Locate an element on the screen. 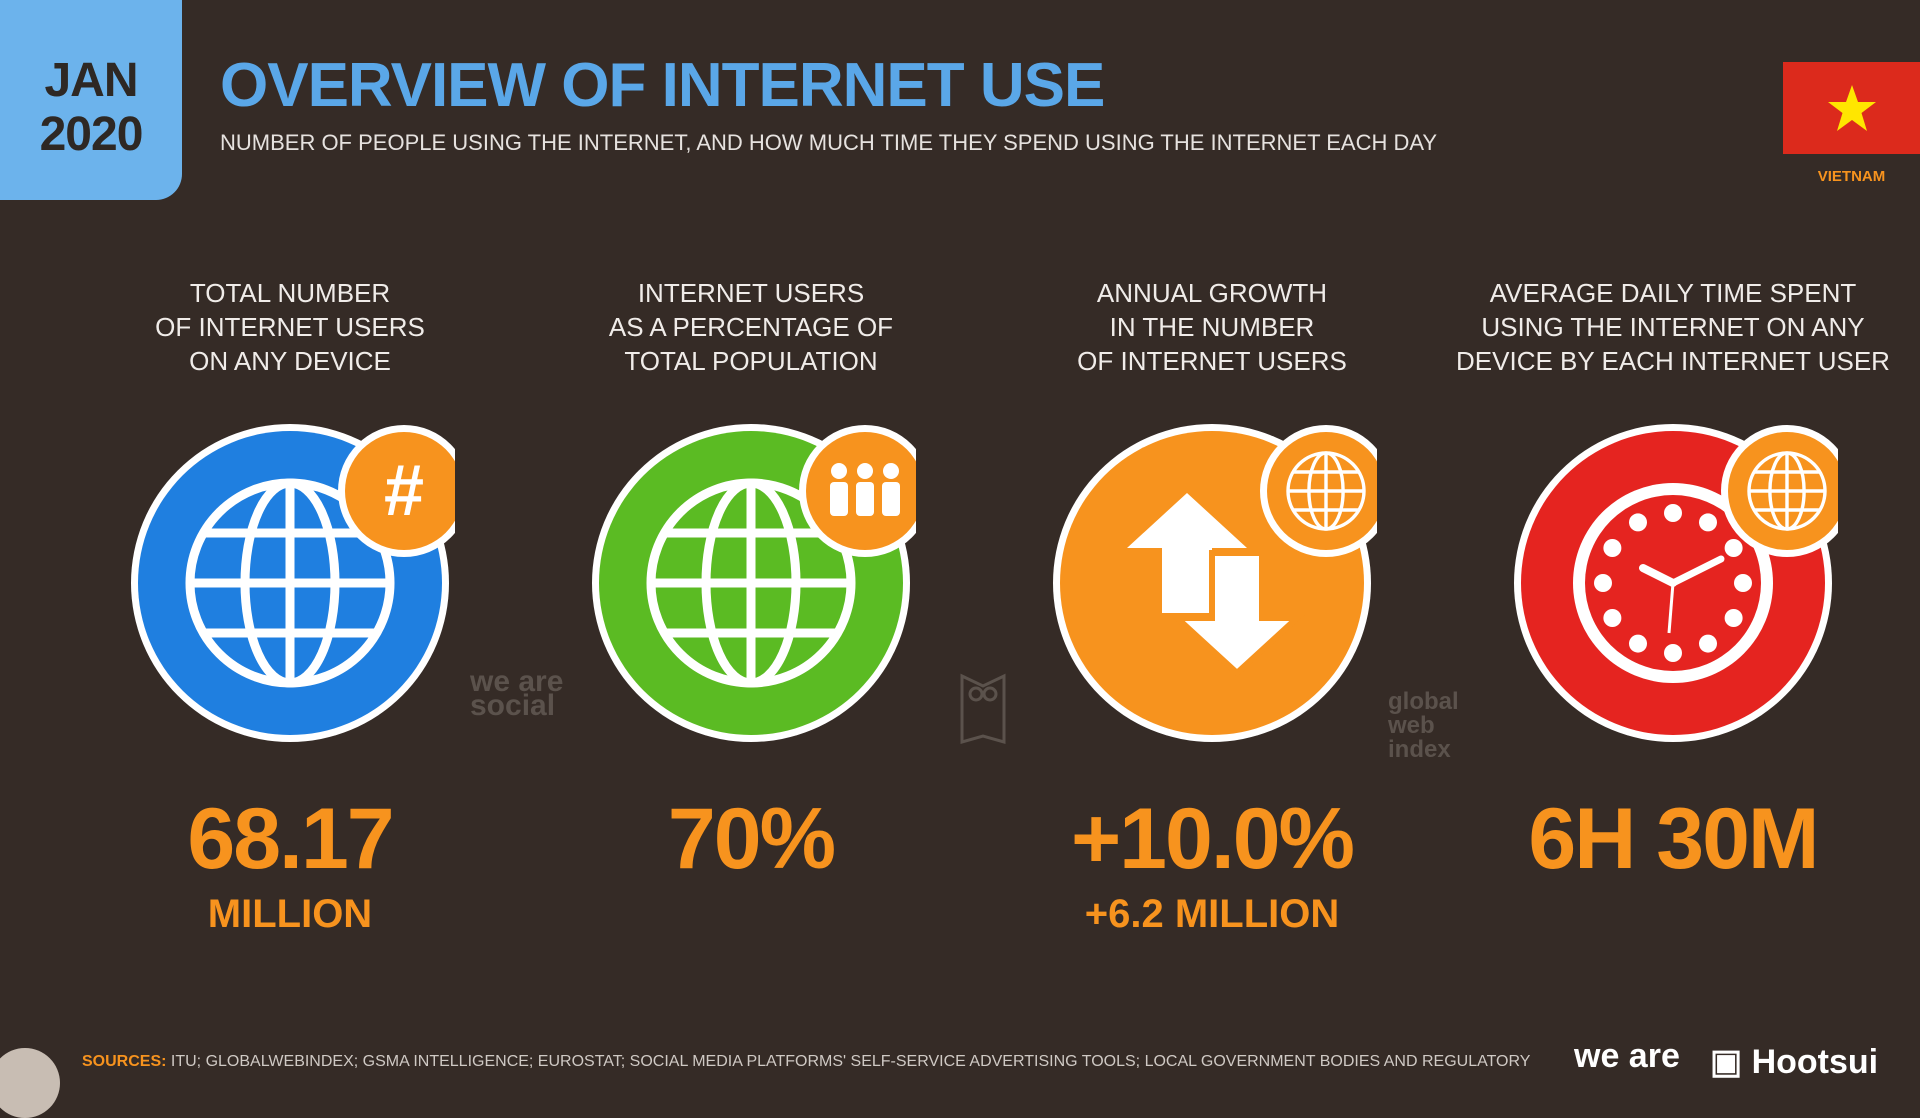 Image resolution: width=1920 pixels, height=1118 pixels. star-icon is located at coordinates (1851, 108).